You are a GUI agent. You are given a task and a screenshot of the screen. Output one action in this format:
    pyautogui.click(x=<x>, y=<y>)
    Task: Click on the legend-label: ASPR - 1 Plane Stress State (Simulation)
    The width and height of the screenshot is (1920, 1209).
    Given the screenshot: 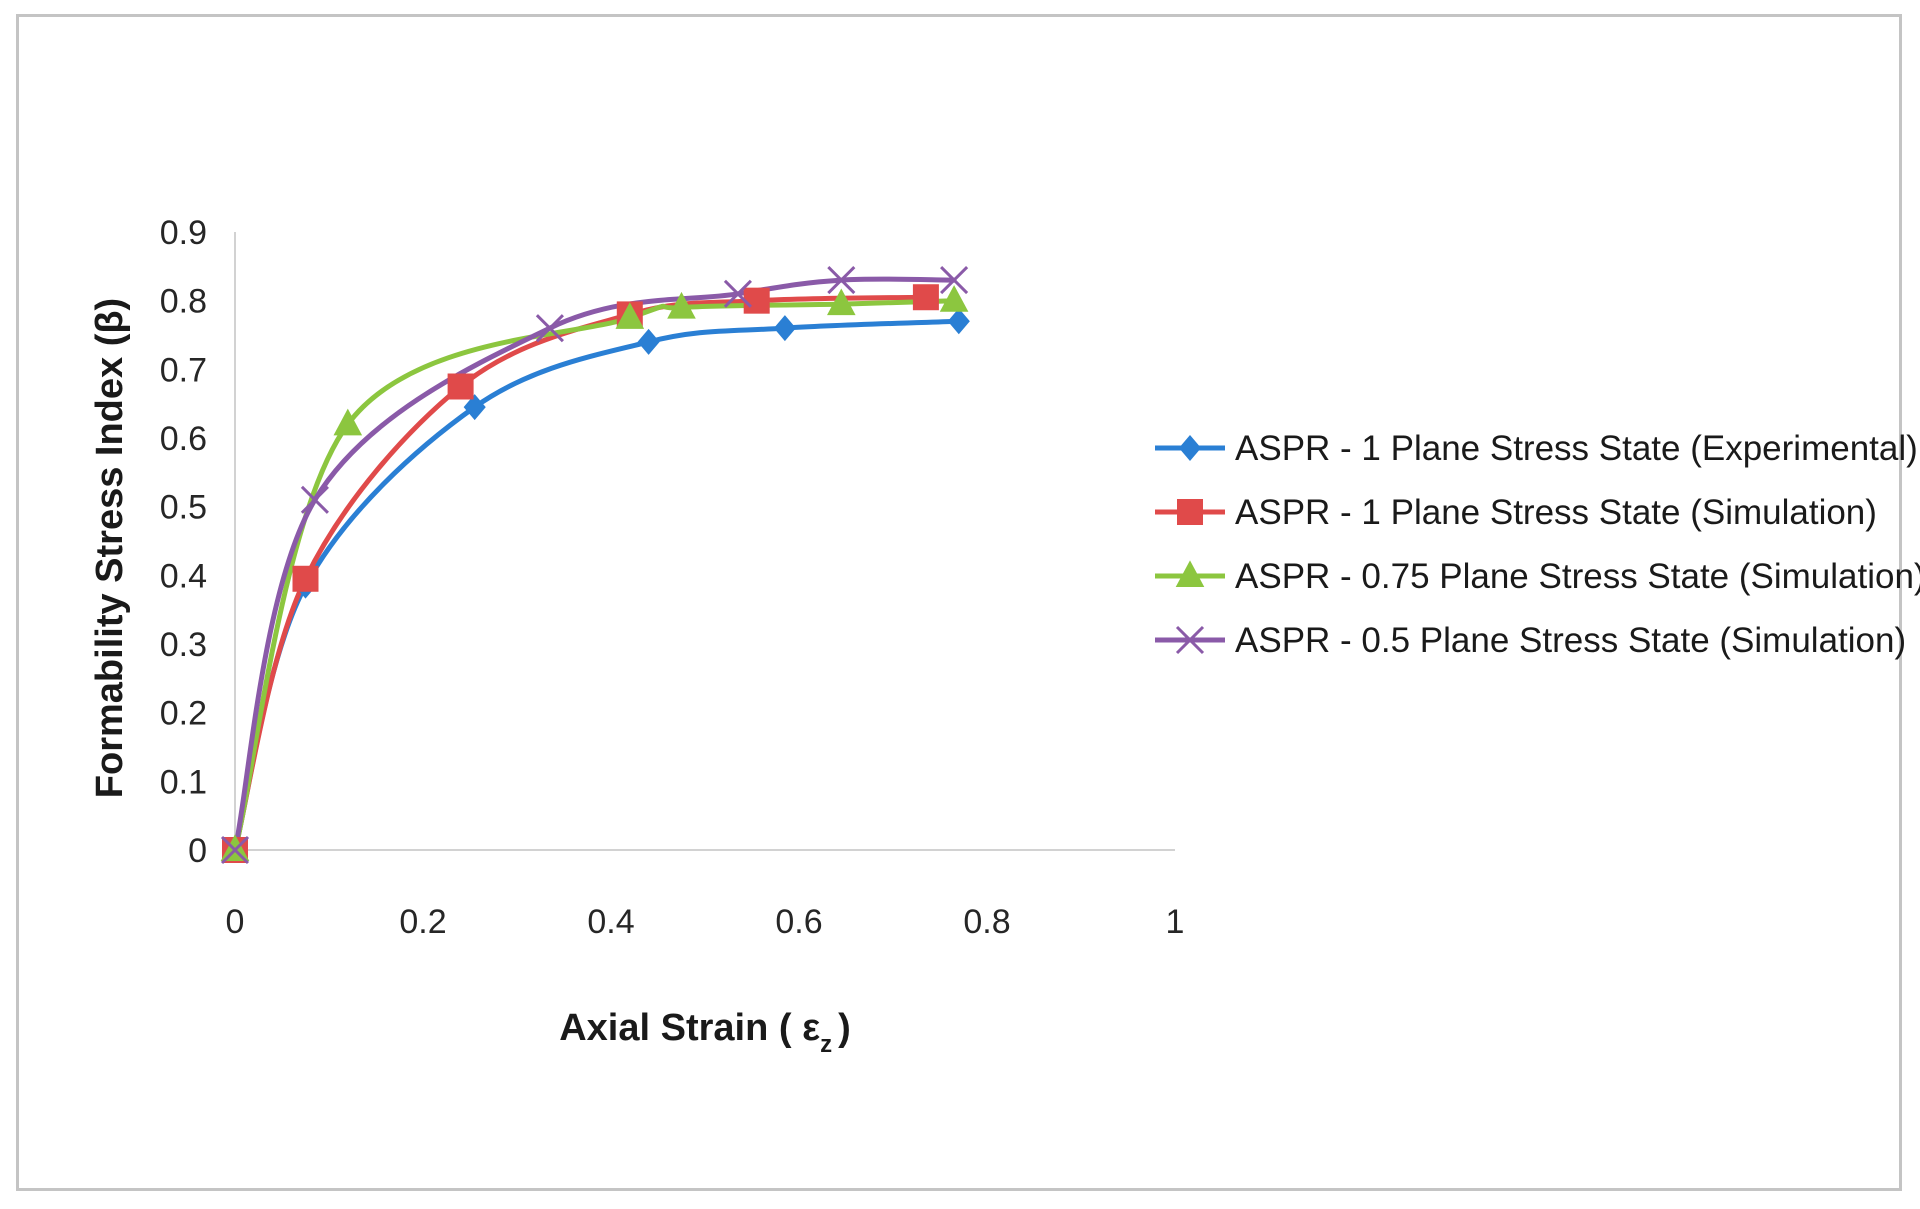 What is the action you would take?
    pyautogui.click(x=1556, y=512)
    